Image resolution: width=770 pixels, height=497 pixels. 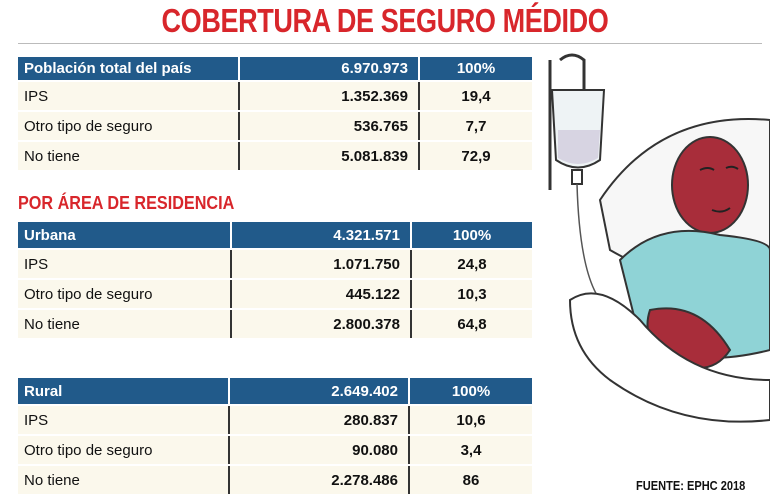 I want to click on table-cell: 5.081.839, so click(x=328, y=156).